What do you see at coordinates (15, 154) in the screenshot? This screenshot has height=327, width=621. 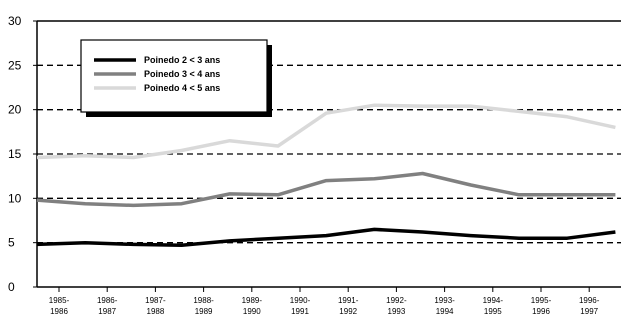 I see `y-tick-label-15: 15` at bounding box center [15, 154].